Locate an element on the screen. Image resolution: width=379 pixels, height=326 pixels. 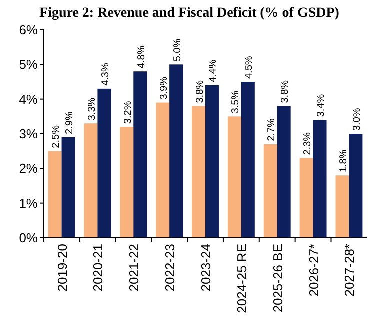
x-tick-label: 2020-21 is located at coordinates (98, 268).